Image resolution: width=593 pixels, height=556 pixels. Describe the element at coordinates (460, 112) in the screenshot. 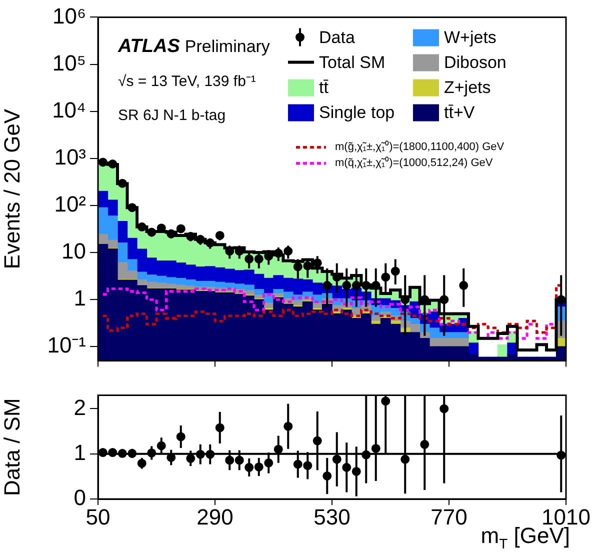

I see `legend-label: tt̄+V` at that location.